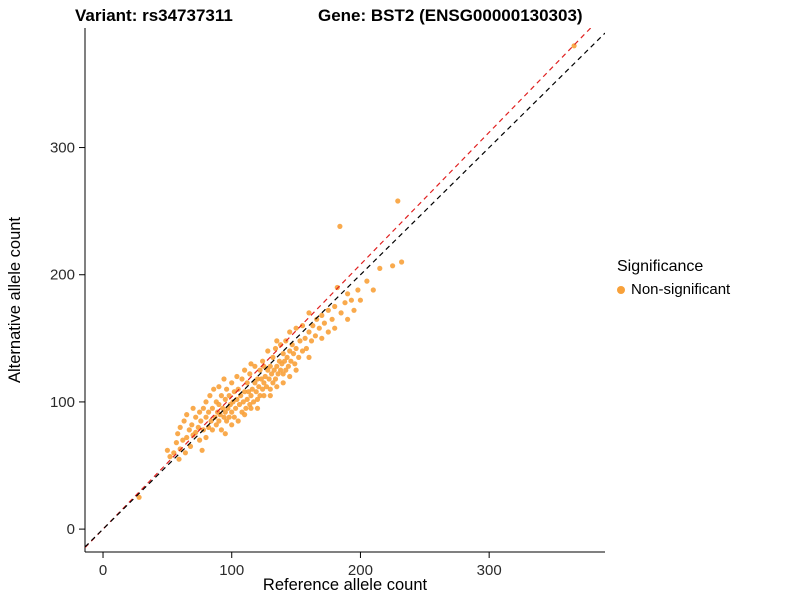  Describe the element at coordinates (62, 402) in the screenshot. I see `y-tick-label: 100` at that location.